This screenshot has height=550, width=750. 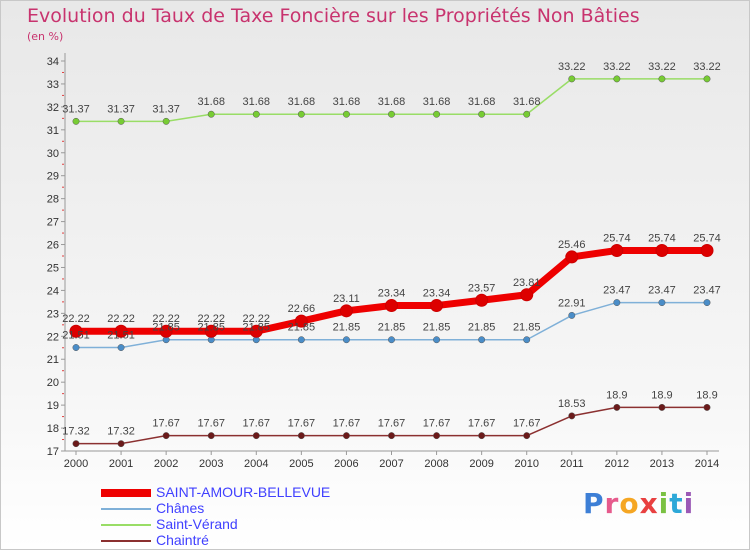 I want to click on y-tick-label: 31, so click(x=53, y=131).